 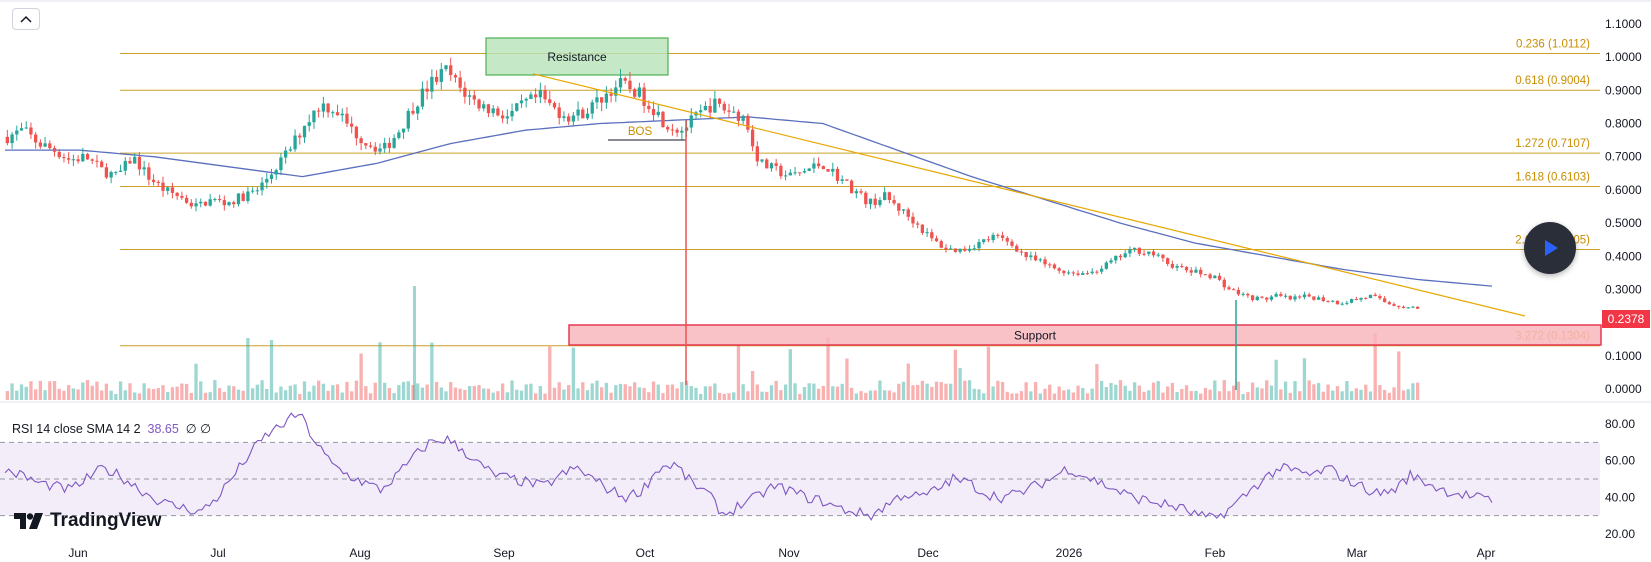 What do you see at coordinates (26, 19) in the screenshot?
I see `collapse-button` at bounding box center [26, 19].